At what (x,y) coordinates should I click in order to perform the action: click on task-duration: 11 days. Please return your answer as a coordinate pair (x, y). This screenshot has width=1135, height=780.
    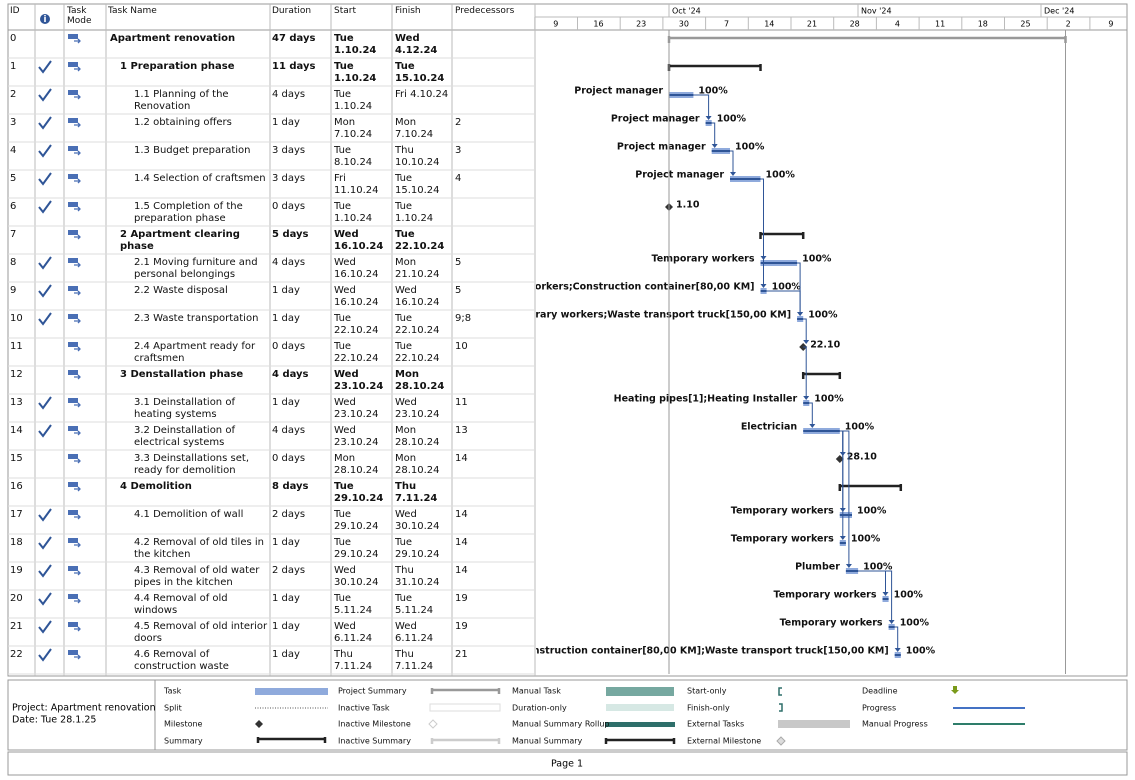
    Looking at the image, I should click on (294, 66).